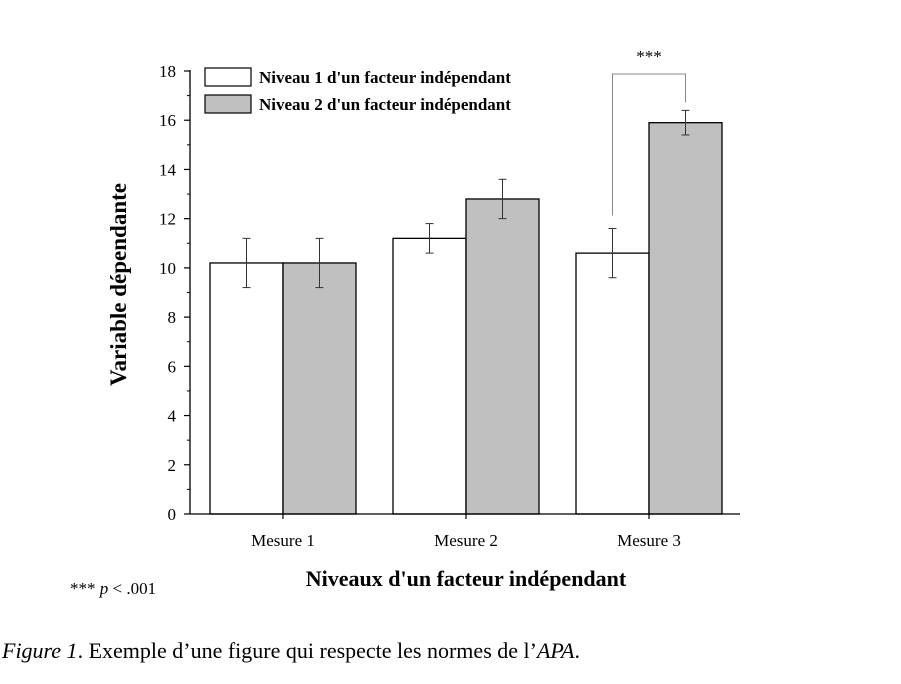 This screenshot has height=684, width=901. I want to click on y-tick-label: 16, so click(167, 120).